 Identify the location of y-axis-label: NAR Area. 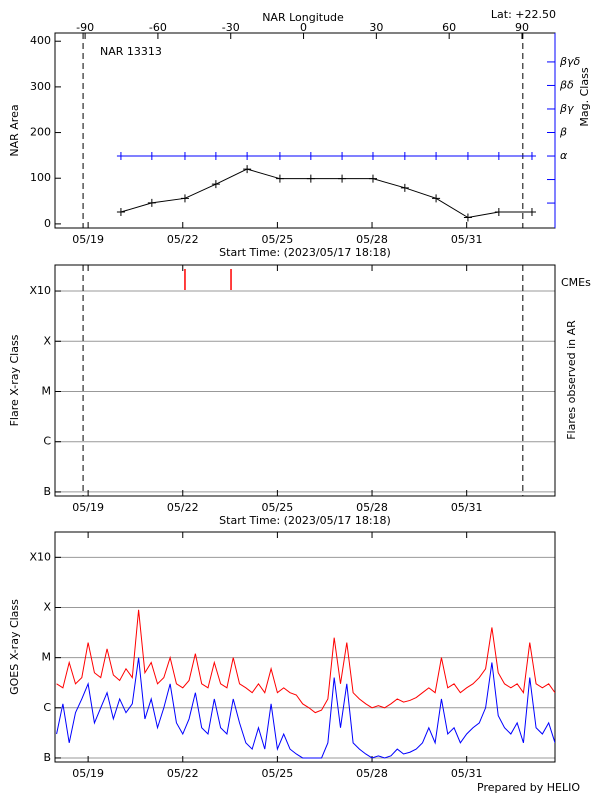
(14, 130).